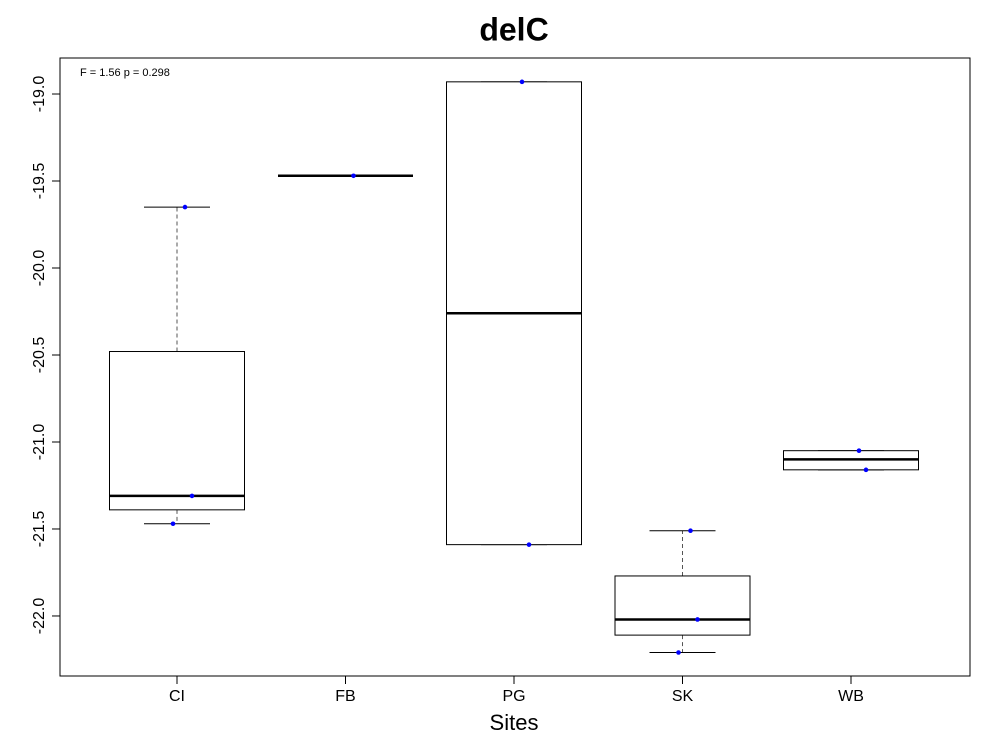 This screenshot has height=750, width=1000. I want to click on x-axis-label: Sites, so click(514, 722).